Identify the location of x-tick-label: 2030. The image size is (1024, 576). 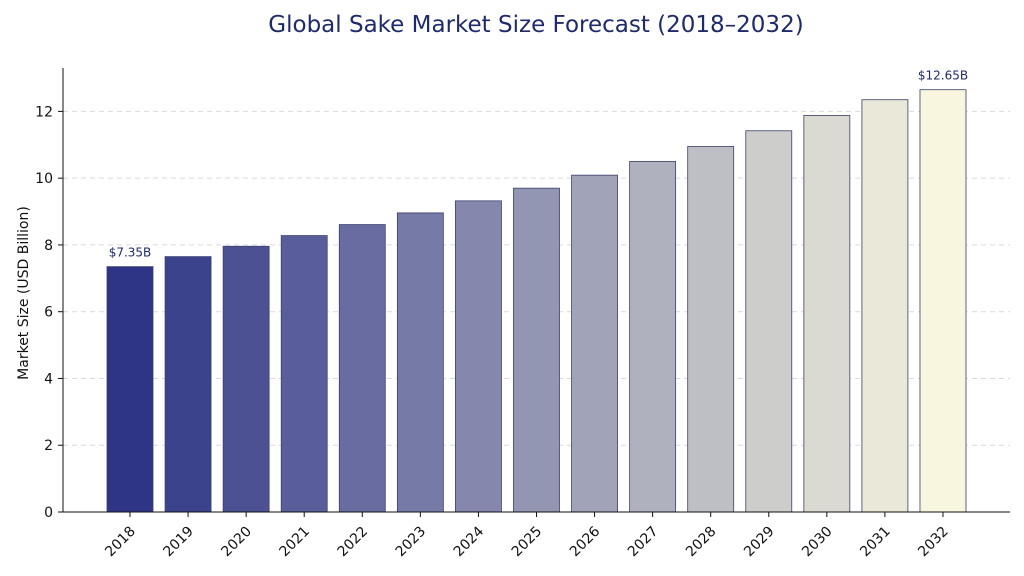
(817, 542).